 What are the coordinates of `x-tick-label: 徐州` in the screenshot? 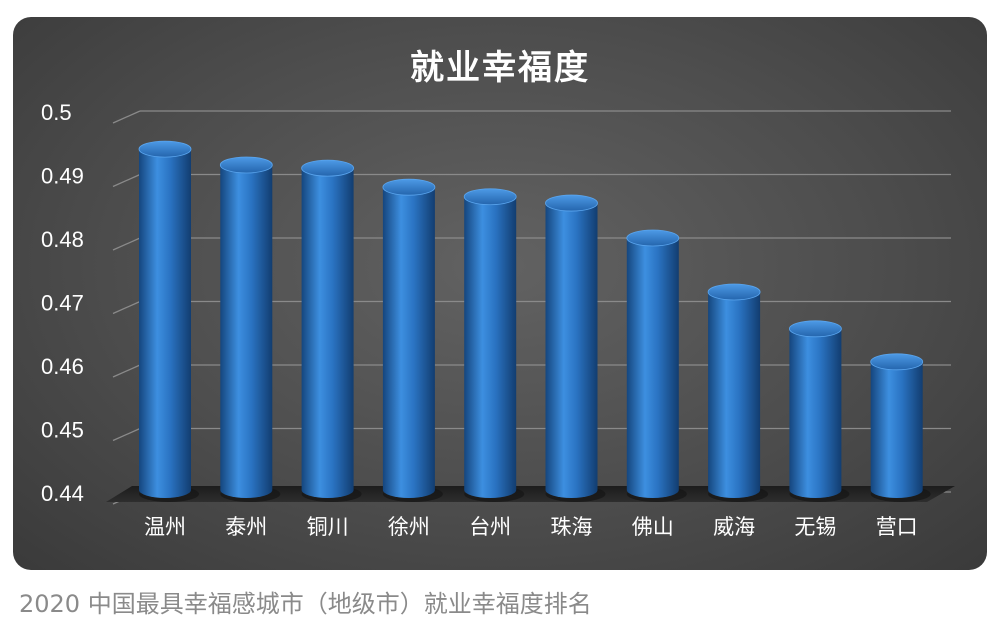 It's located at (409, 527).